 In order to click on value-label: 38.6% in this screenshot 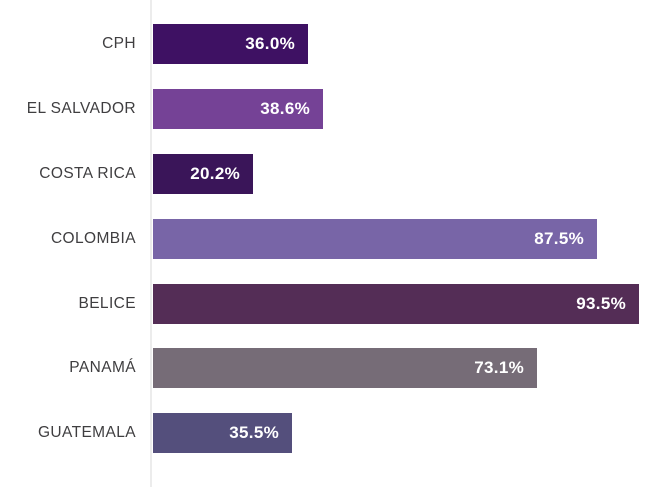, I will do `click(285, 109)`.